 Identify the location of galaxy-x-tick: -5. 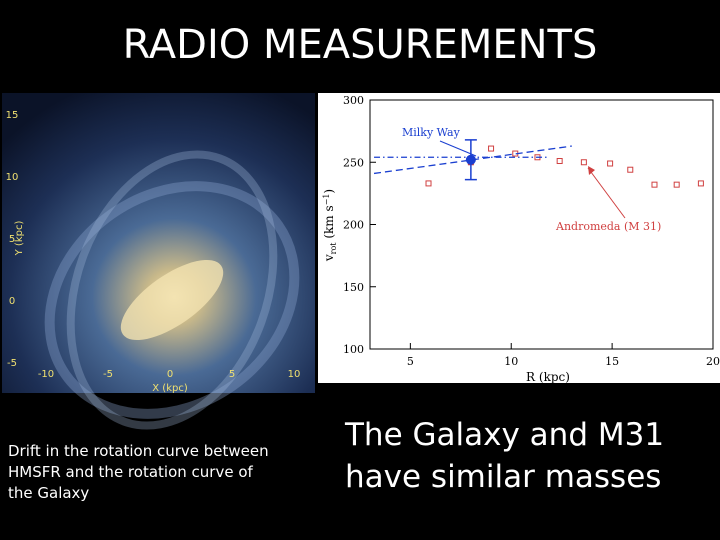
(108, 374).